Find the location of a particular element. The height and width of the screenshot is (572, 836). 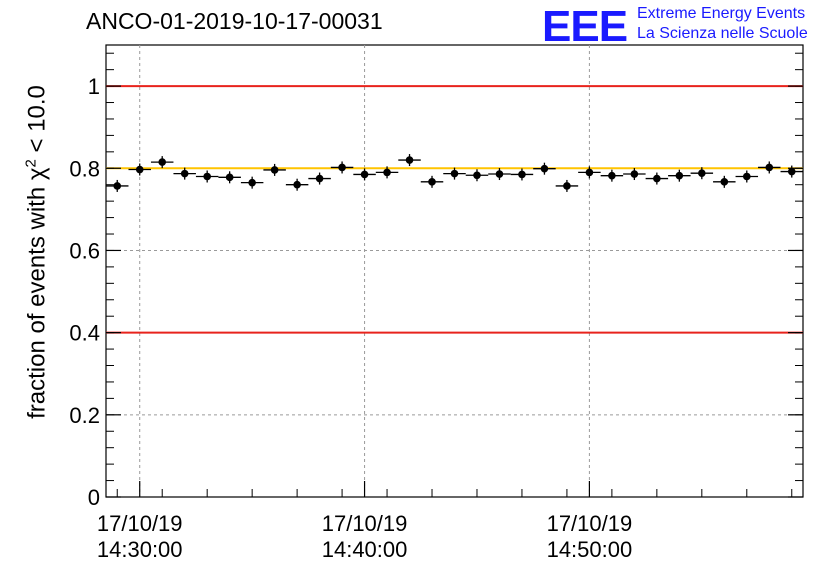

logo-line-1: Extreme Energy Events is located at coordinates (721, 13).